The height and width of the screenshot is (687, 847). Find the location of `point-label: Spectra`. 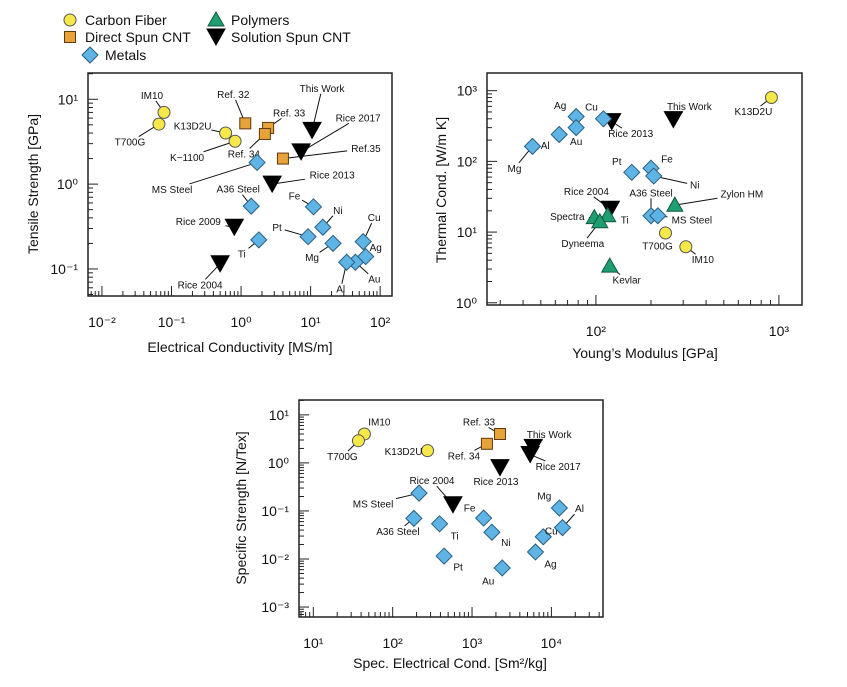

point-label: Spectra is located at coordinates (567, 217).